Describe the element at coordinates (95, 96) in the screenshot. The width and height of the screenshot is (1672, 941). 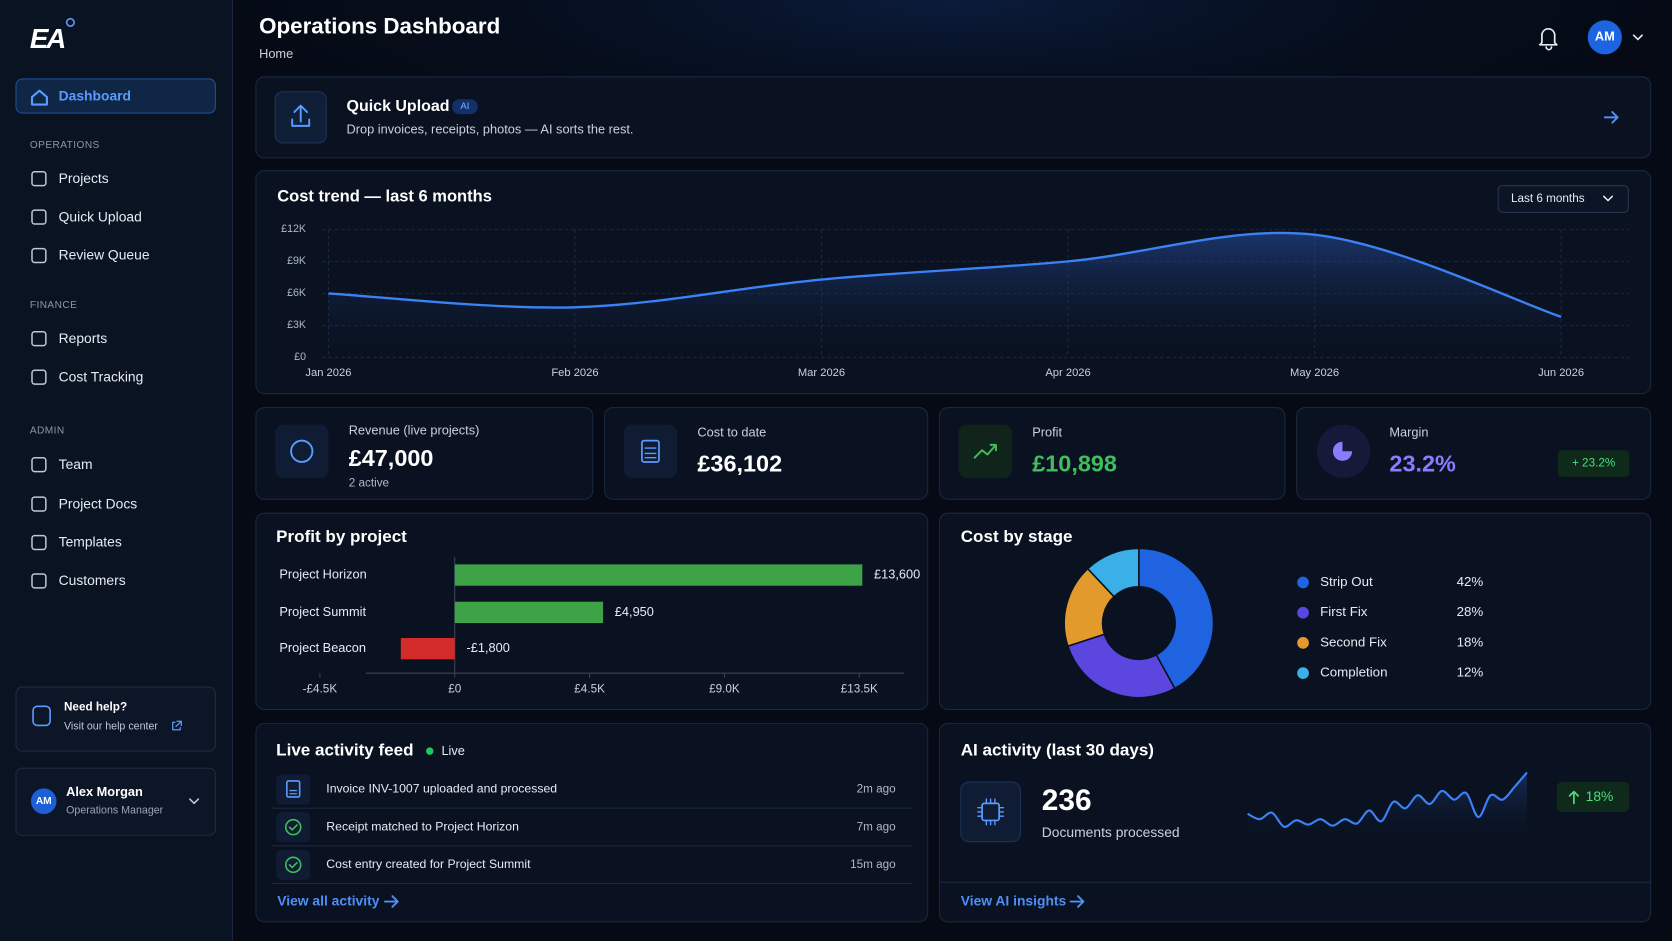
I see `nav-item: Dashboard` at that location.